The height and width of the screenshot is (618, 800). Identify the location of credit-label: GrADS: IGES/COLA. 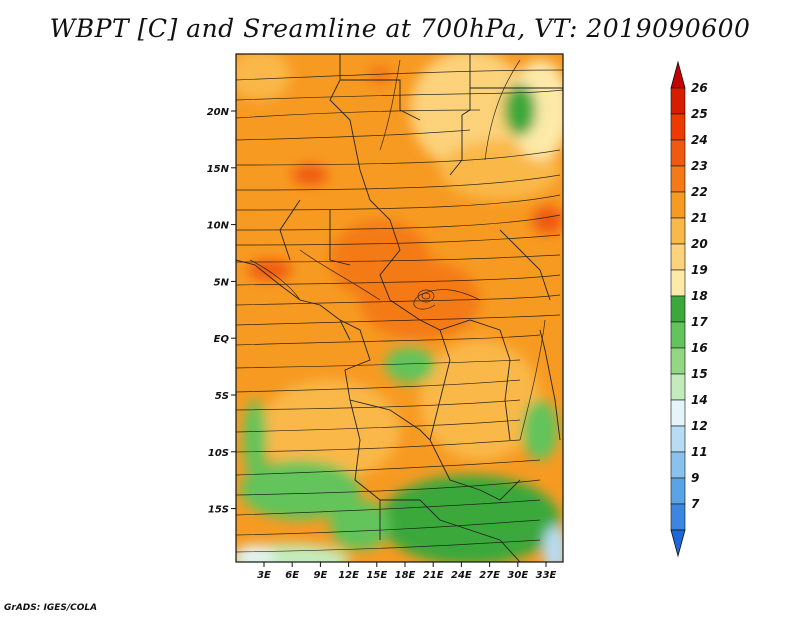
(51, 608).